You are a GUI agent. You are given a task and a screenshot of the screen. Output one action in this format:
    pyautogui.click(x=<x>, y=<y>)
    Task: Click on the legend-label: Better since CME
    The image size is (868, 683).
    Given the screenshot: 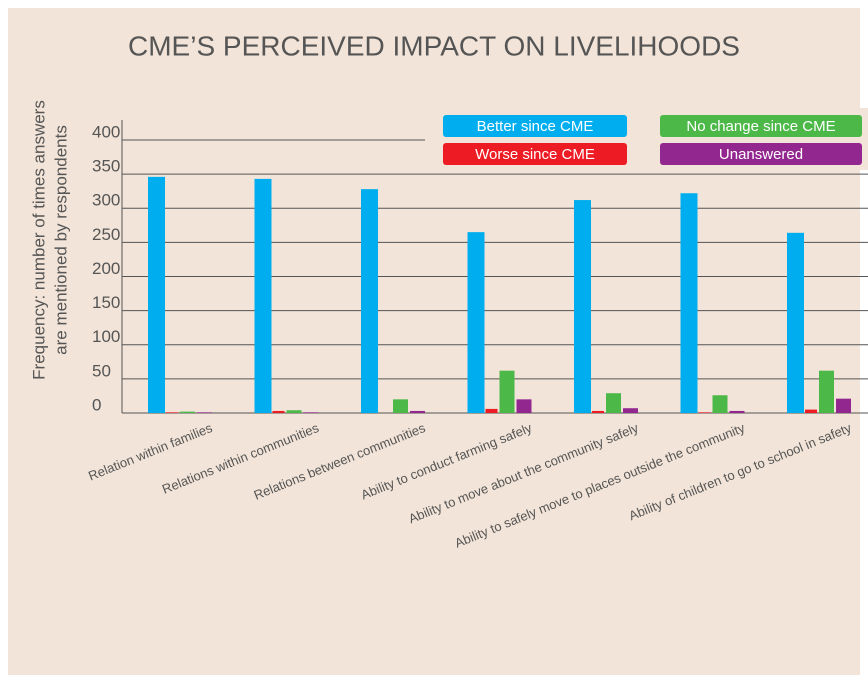 What is the action you would take?
    pyautogui.click(x=535, y=126)
    